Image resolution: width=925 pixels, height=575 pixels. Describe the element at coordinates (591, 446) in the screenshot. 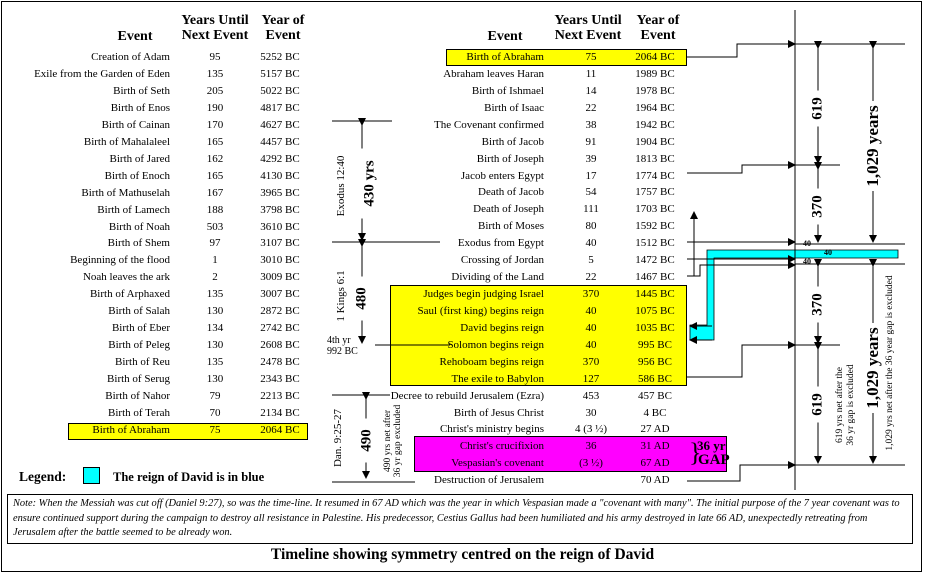

I see `right-table-years-cell: 36` at that location.